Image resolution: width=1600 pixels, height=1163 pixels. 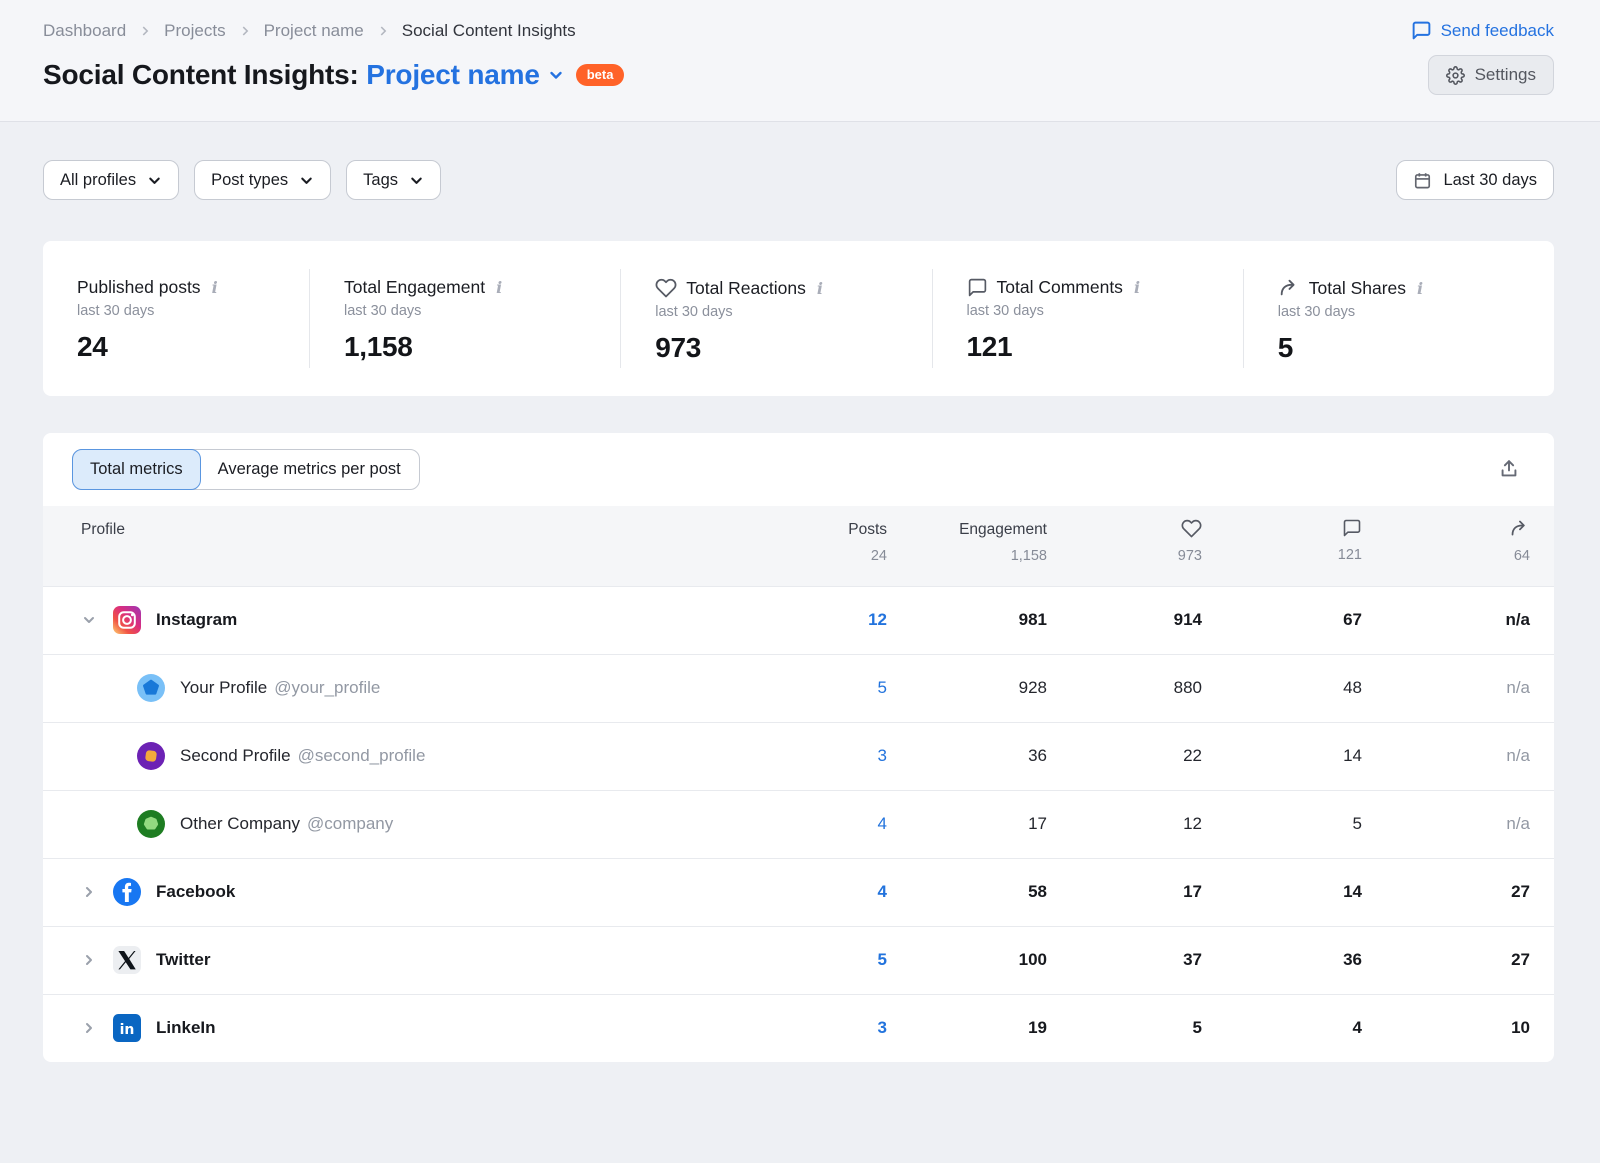 What do you see at coordinates (1285, 347) in the screenshot?
I see `stat-value: 5` at bounding box center [1285, 347].